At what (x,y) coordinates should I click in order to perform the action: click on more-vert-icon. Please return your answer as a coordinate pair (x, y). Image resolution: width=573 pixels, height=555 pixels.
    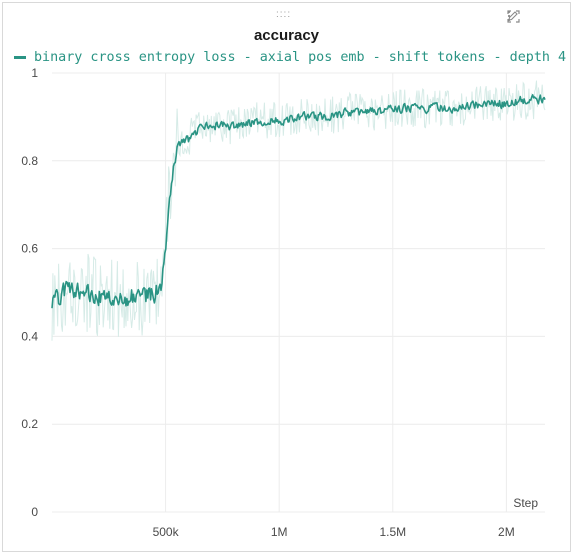
    Looking at the image, I should click on (536, 17).